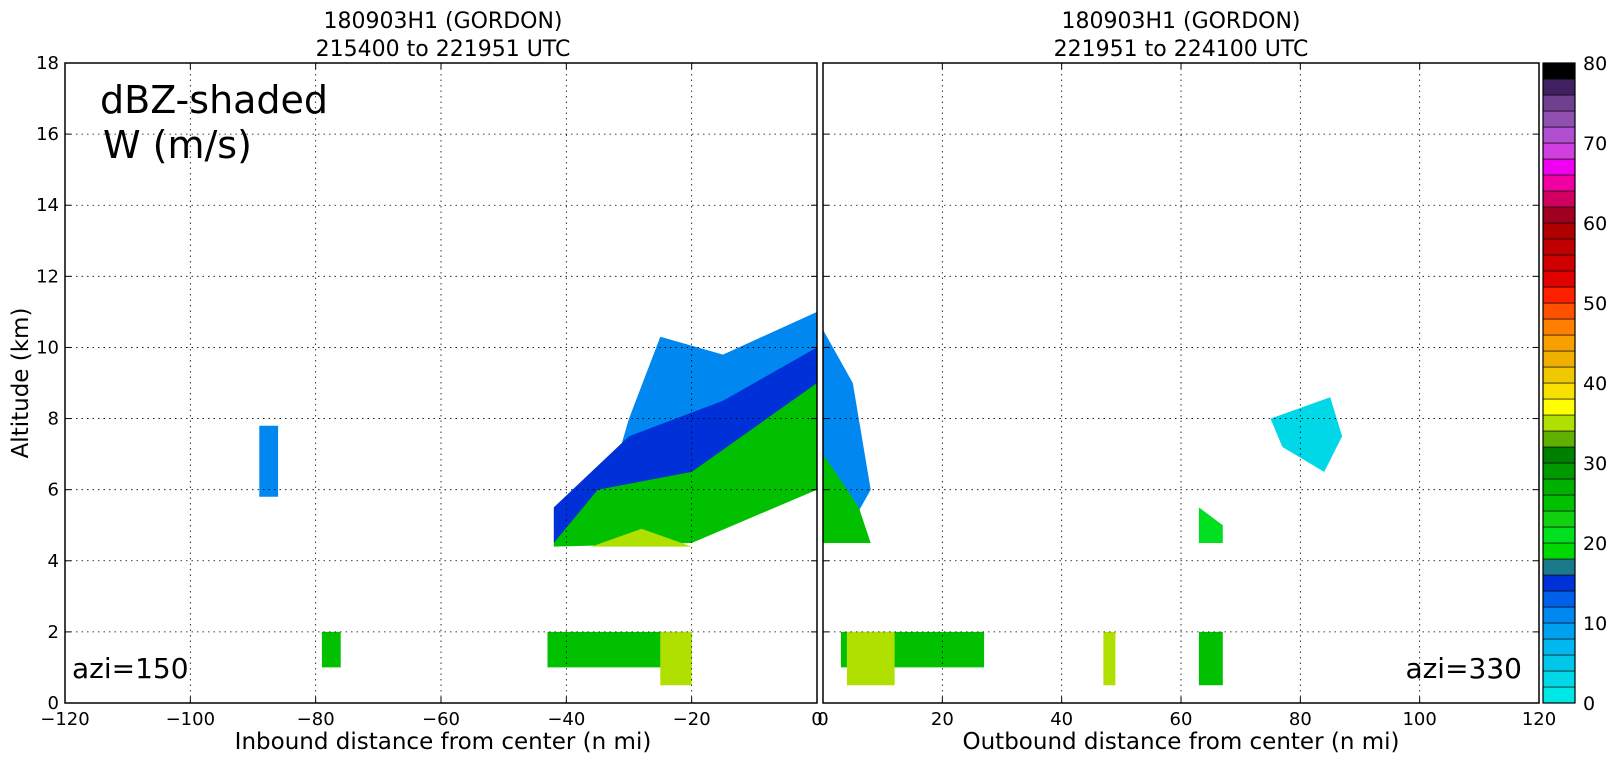  Describe the element at coordinates (442, 21) in the screenshot. I see `left-title-line1: 180903H1 (GORDON)` at that location.